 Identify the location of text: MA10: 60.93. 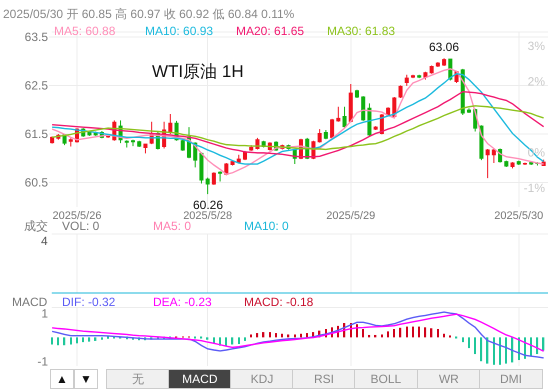
(179, 31).